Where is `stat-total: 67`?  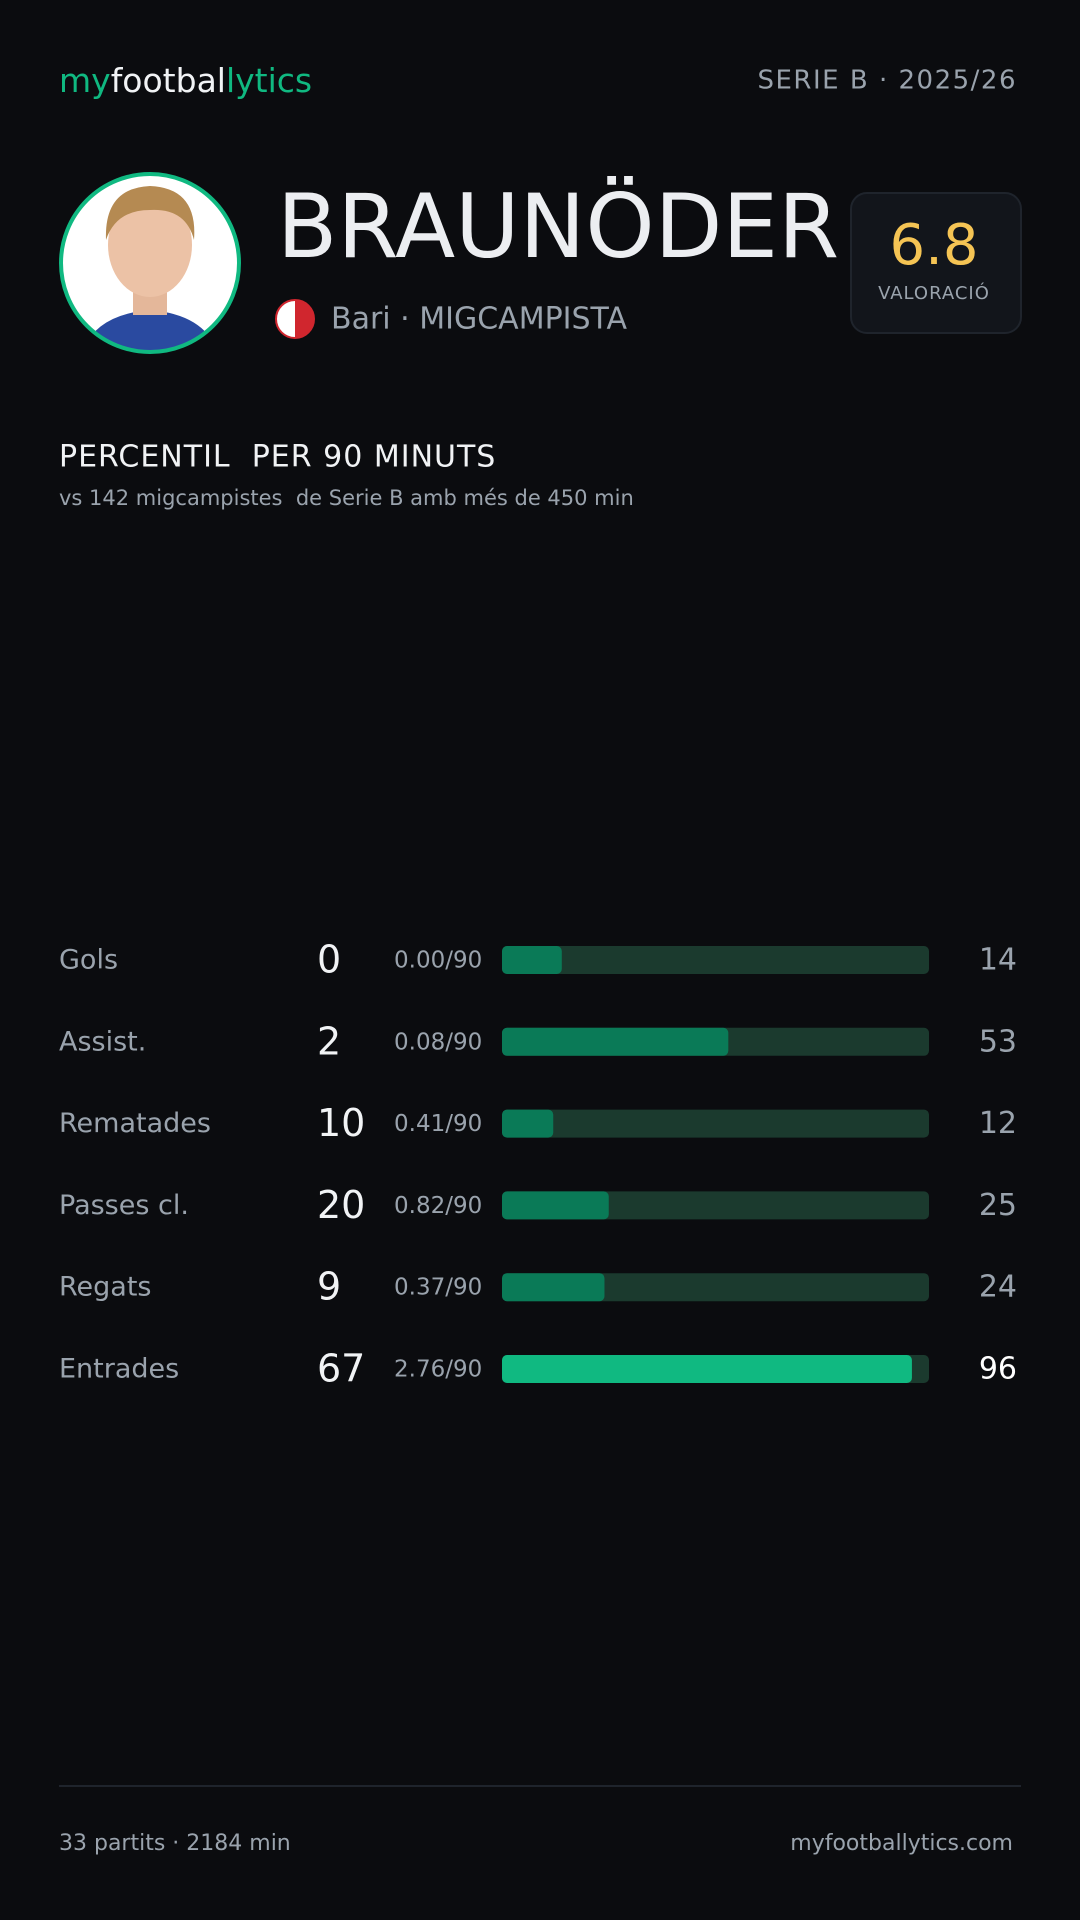 stat-total: 67 is located at coordinates (341, 1369).